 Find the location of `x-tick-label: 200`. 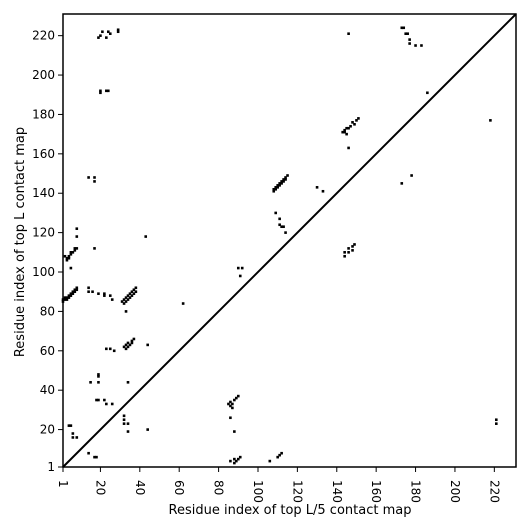

x-tick-label: 200 is located at coordinates (455, 491).